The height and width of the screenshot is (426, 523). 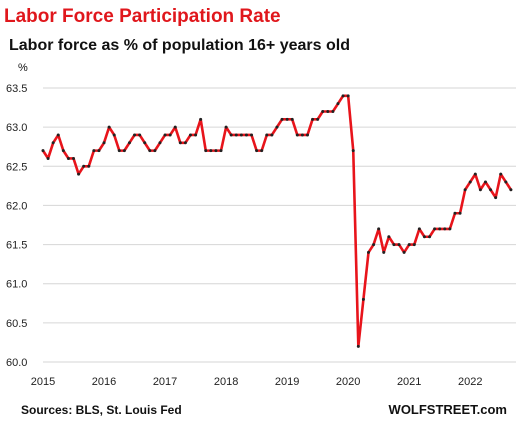 I want to click on y-tick-label: 62.0, so click(x=16, y=206).